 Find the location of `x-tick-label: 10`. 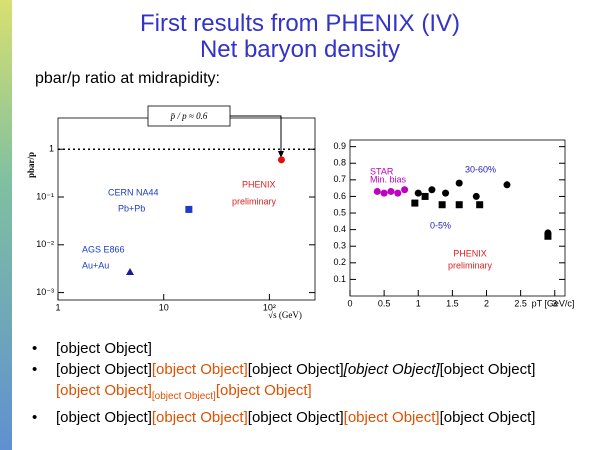

x-tick-label: 10 is located at coordinates (164, 307).